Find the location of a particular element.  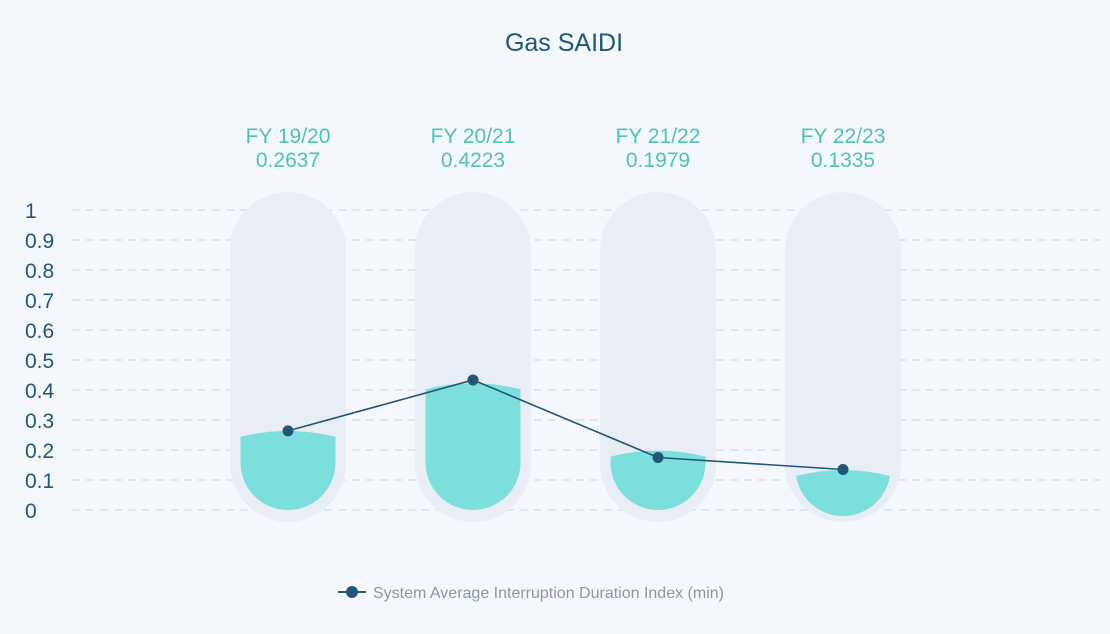

chart-title: Gas SAIDI is located at coordinates (564, 43).